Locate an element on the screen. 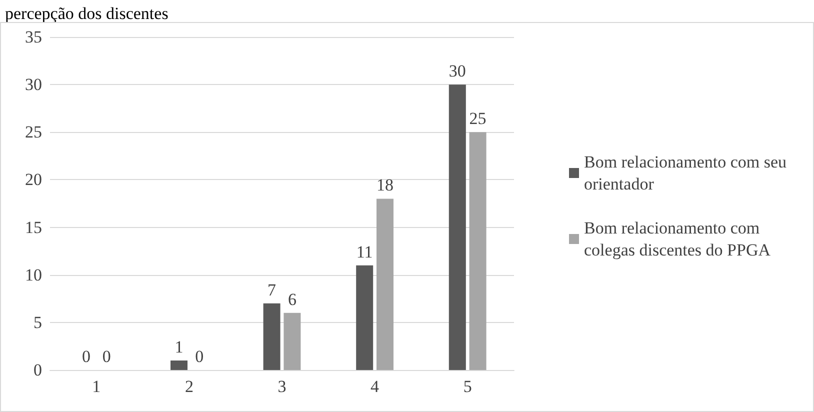 This screenshot has width=814, height=412. legend-label: Bom relacionamento com colegas discentes do PPGA is located at coordinates (678, 239).